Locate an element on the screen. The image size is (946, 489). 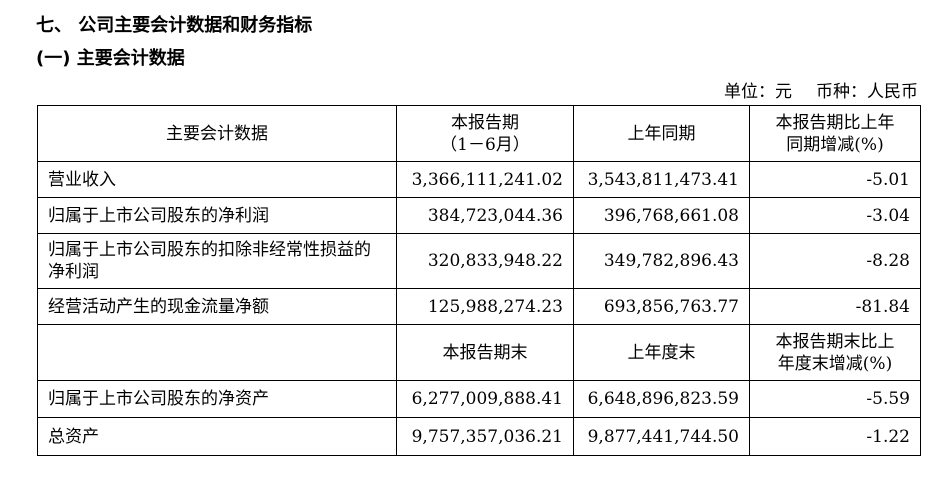
row-current-value: 125,988,274.23 is located at coordinates (485, 306).